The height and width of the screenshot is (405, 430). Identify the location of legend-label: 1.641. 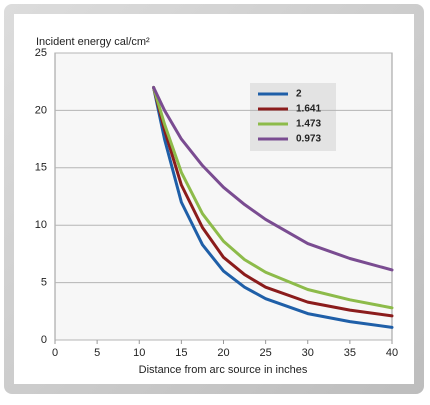
(308, 109).